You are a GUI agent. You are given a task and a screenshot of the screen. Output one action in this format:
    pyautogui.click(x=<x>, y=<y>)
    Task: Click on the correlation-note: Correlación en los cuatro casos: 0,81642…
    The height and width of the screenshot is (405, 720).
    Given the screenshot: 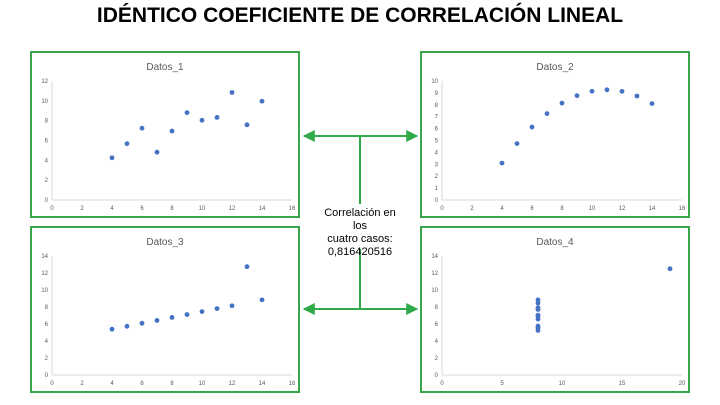 What is the action you would take?
    pyautogui.click(x=360, y=233)
    